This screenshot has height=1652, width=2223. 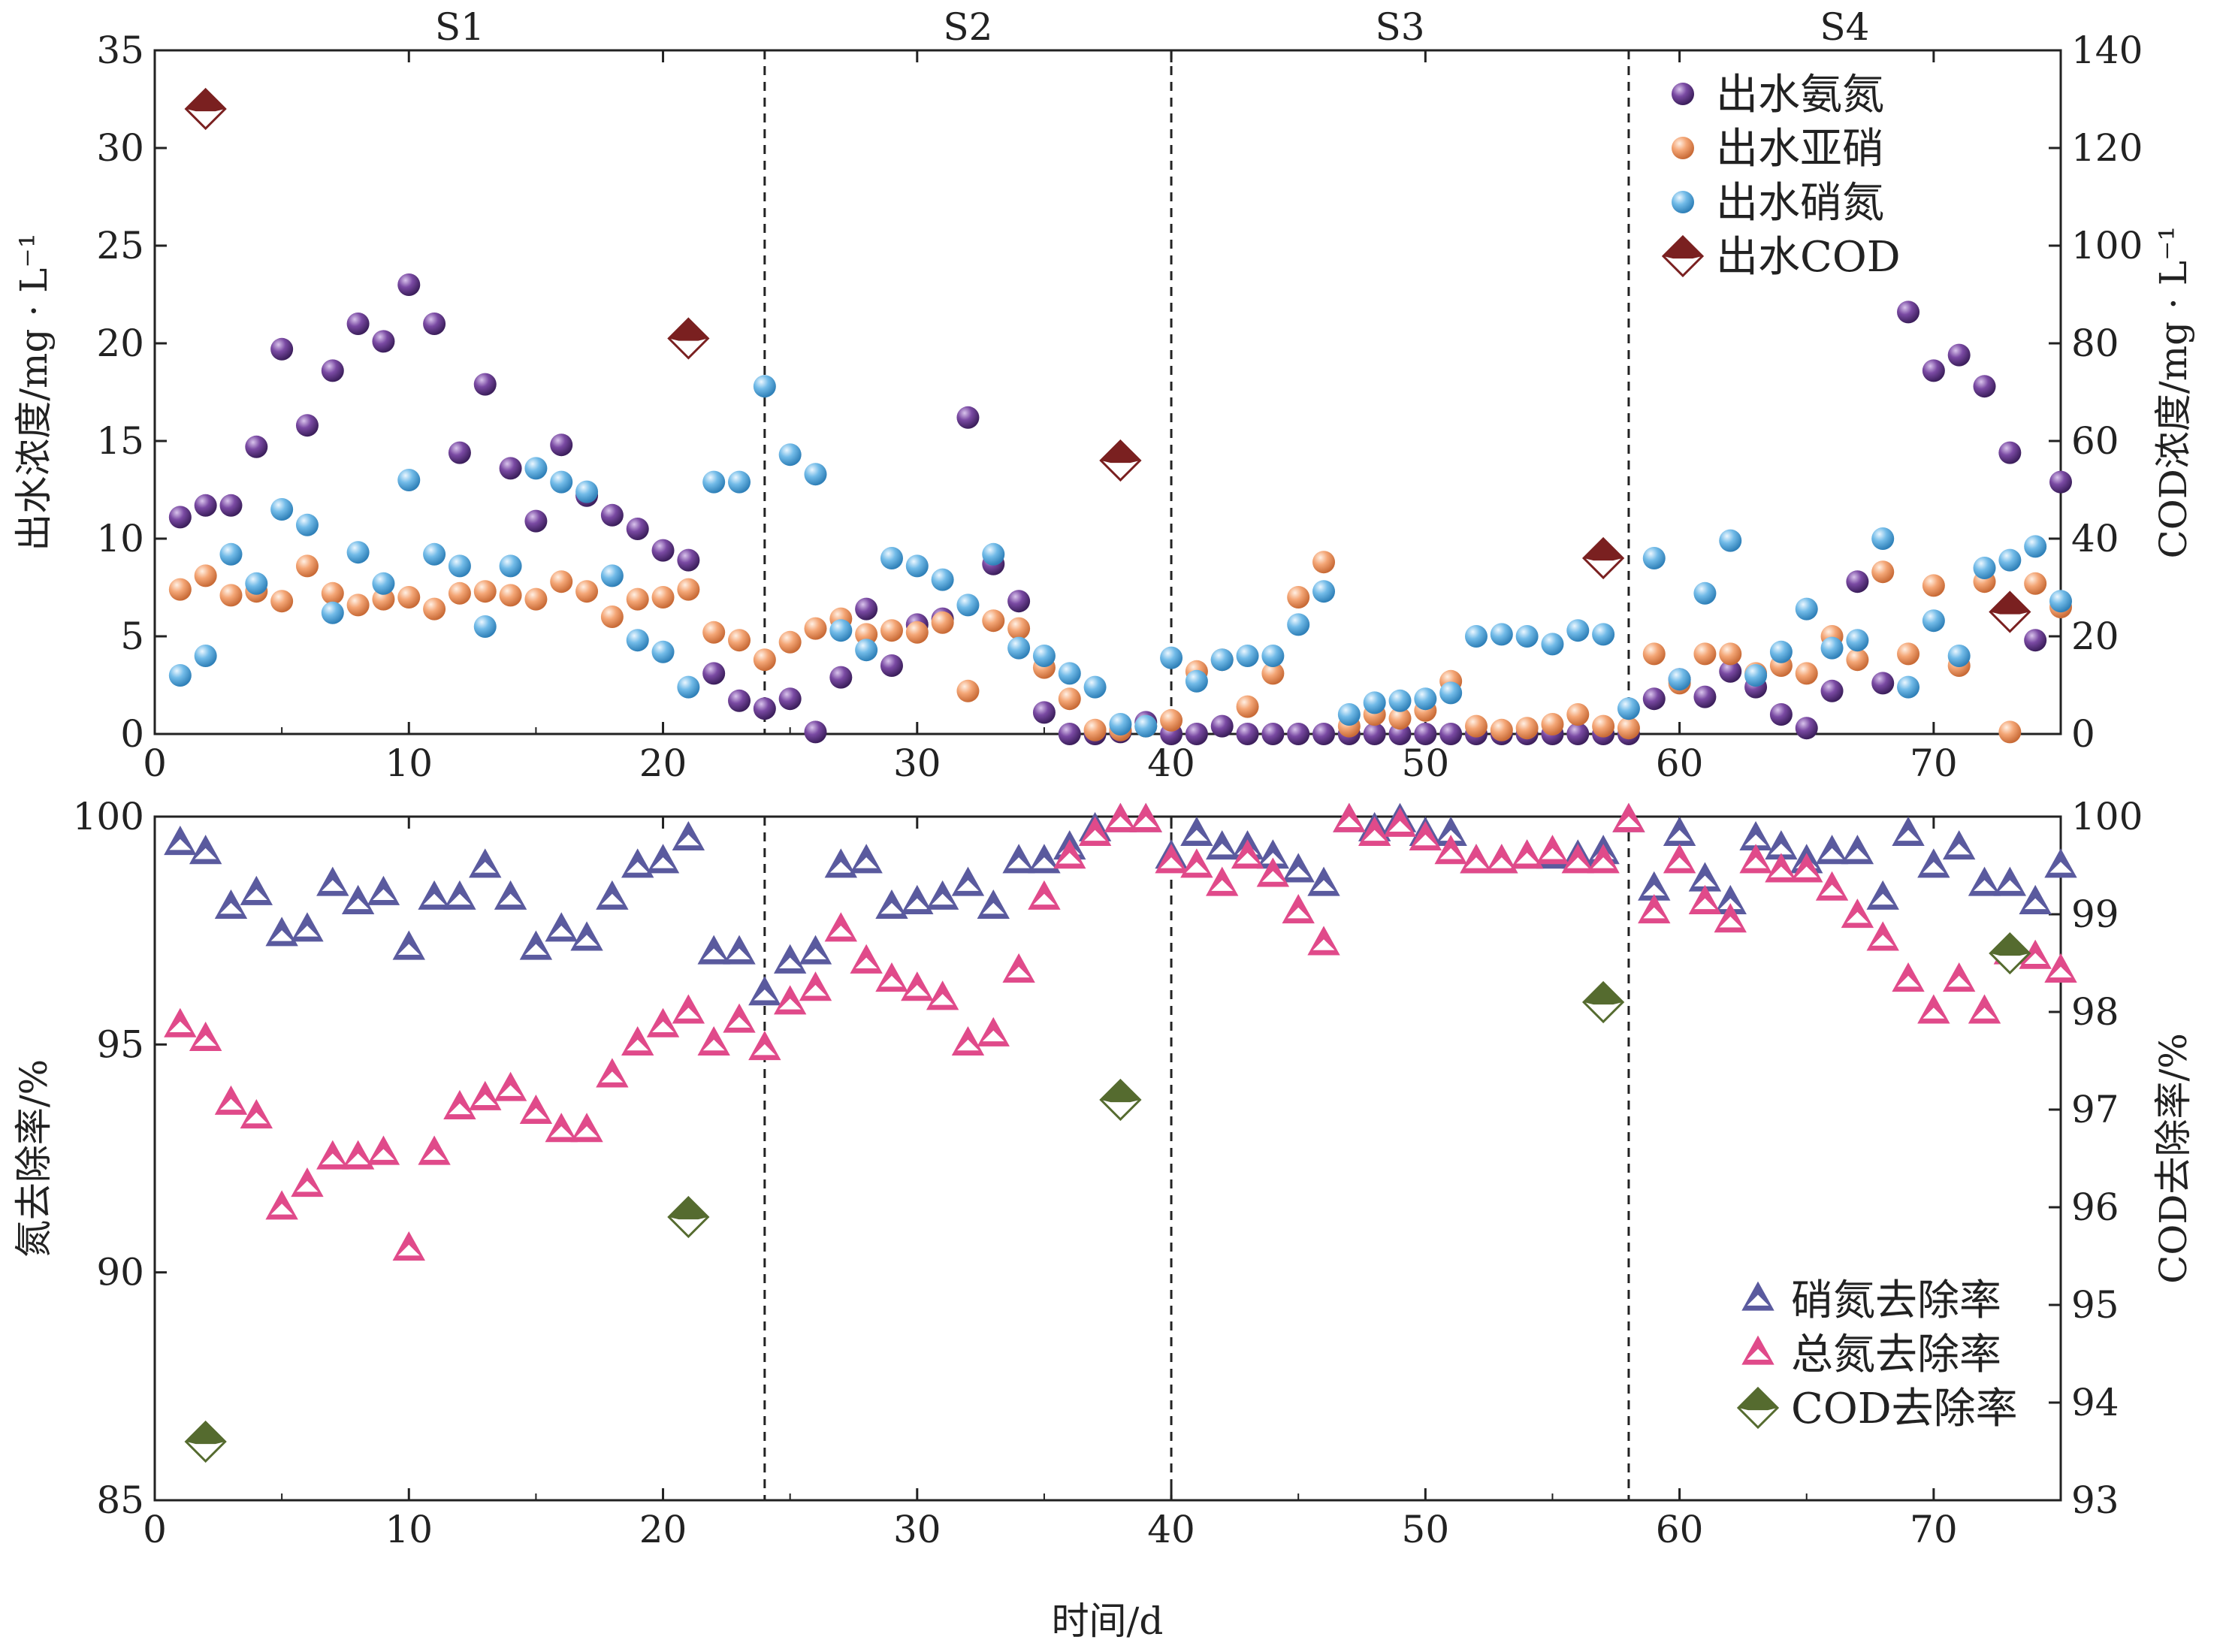 What do you see at coordinates (2095, 441) in the screenshot?
I see `y2-tick-label: 60` at bounding box center [2095, 441].